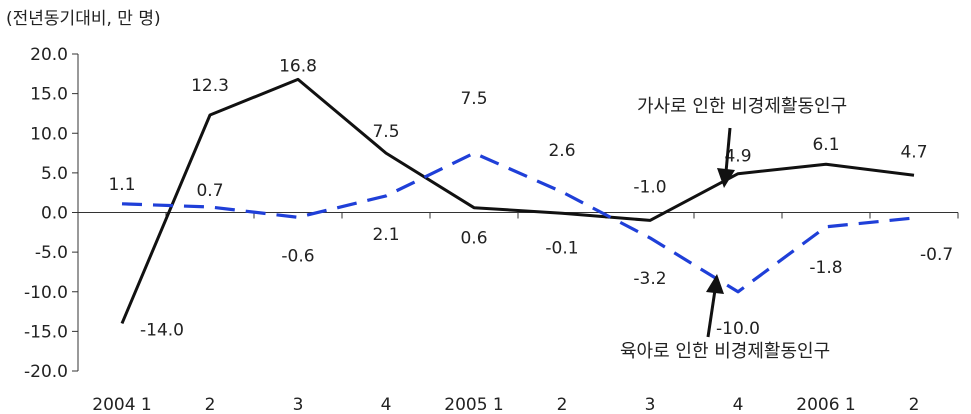  What do you see at coordinates (561, 248) in the screenshot?
I see `data-label-housework: -0.1` at bounding box center [561, 248].